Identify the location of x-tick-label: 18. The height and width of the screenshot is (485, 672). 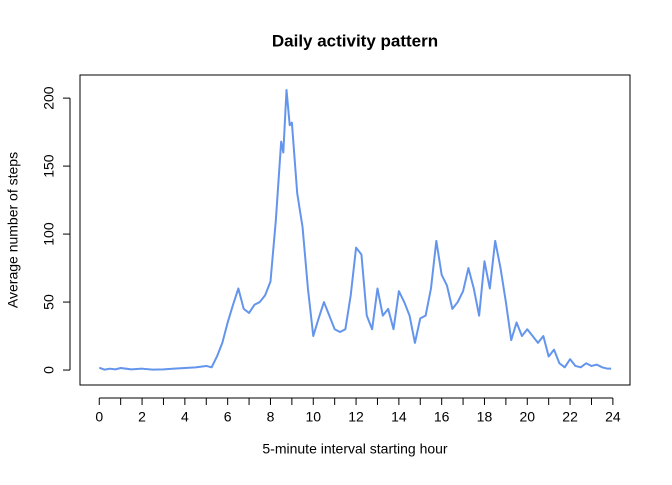
(485, 417).